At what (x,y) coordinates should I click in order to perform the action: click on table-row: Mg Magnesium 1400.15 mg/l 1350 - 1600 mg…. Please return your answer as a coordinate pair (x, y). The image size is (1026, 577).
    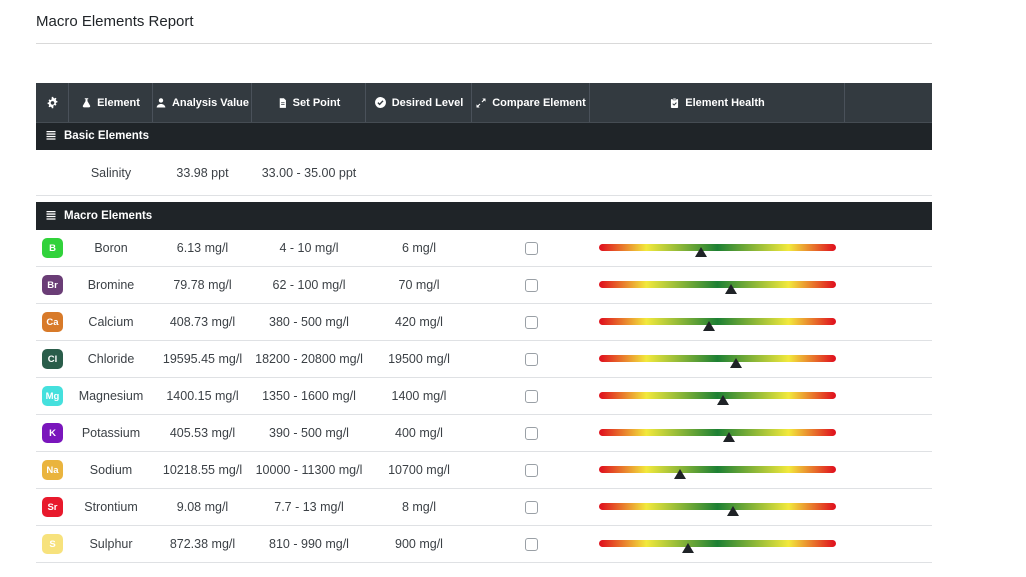
    Looking at the image, I should click on (484, 396).